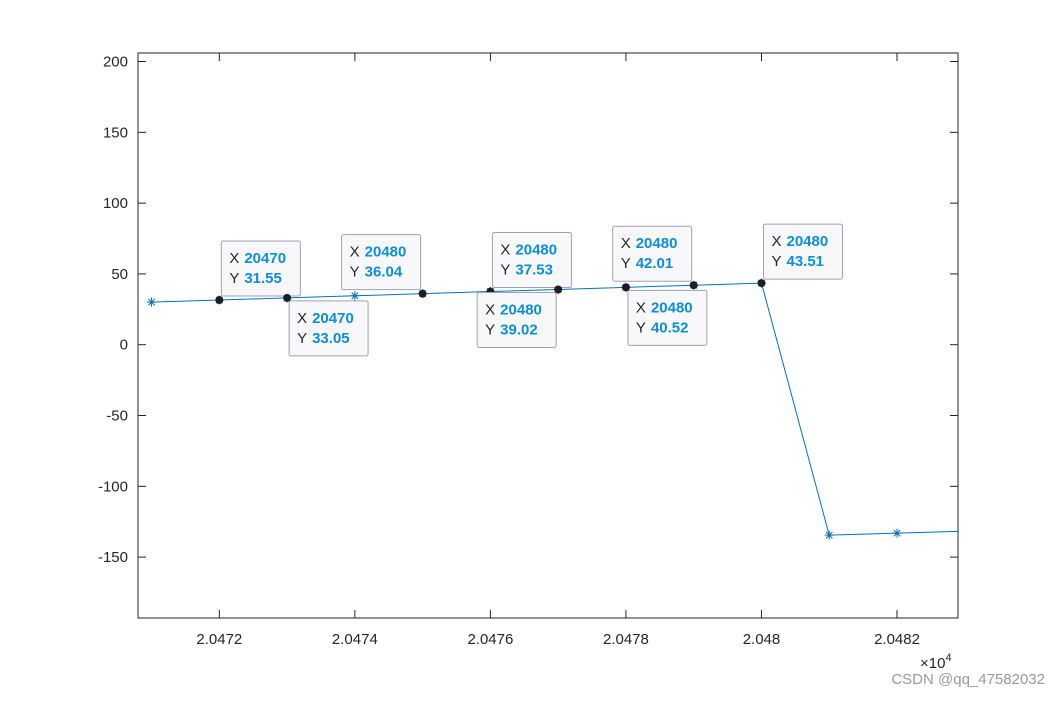 The image size is (1060, 702). What do you see at coordinates (113, 557) in the screenshot?
I see `y-tick-label: -150` at bounding box center [113, 557].